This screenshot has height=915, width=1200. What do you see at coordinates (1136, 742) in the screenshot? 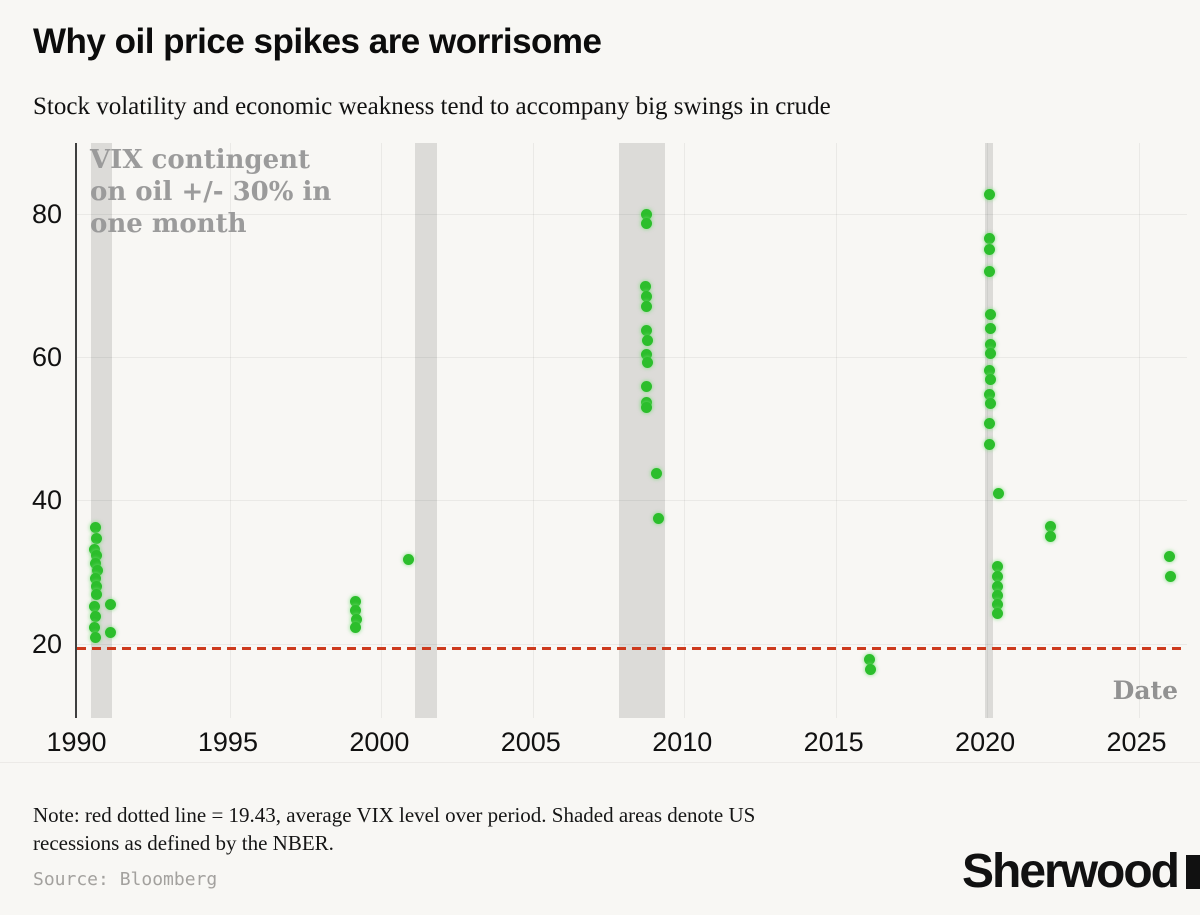
I see `x-tick-label: 2025` at bounding box center [1136, 742].